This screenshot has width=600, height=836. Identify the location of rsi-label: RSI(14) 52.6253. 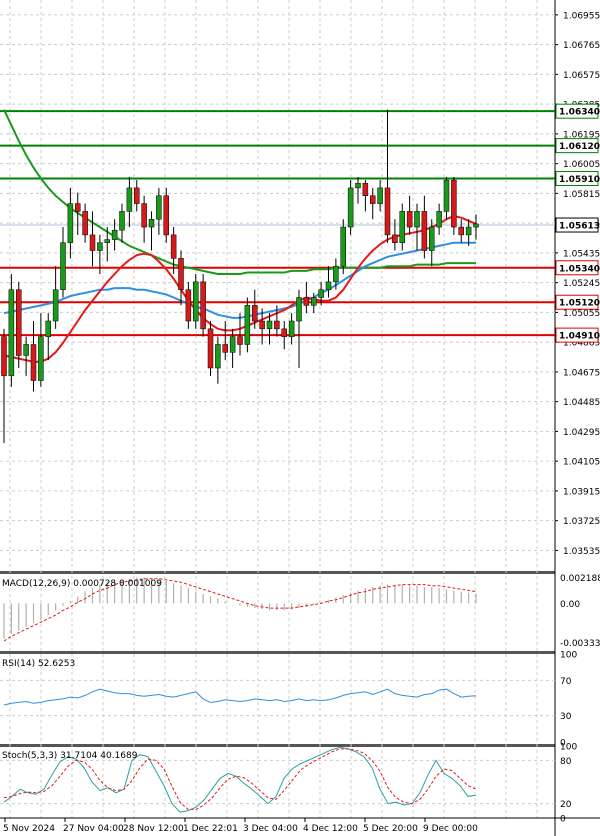
(38, 664).